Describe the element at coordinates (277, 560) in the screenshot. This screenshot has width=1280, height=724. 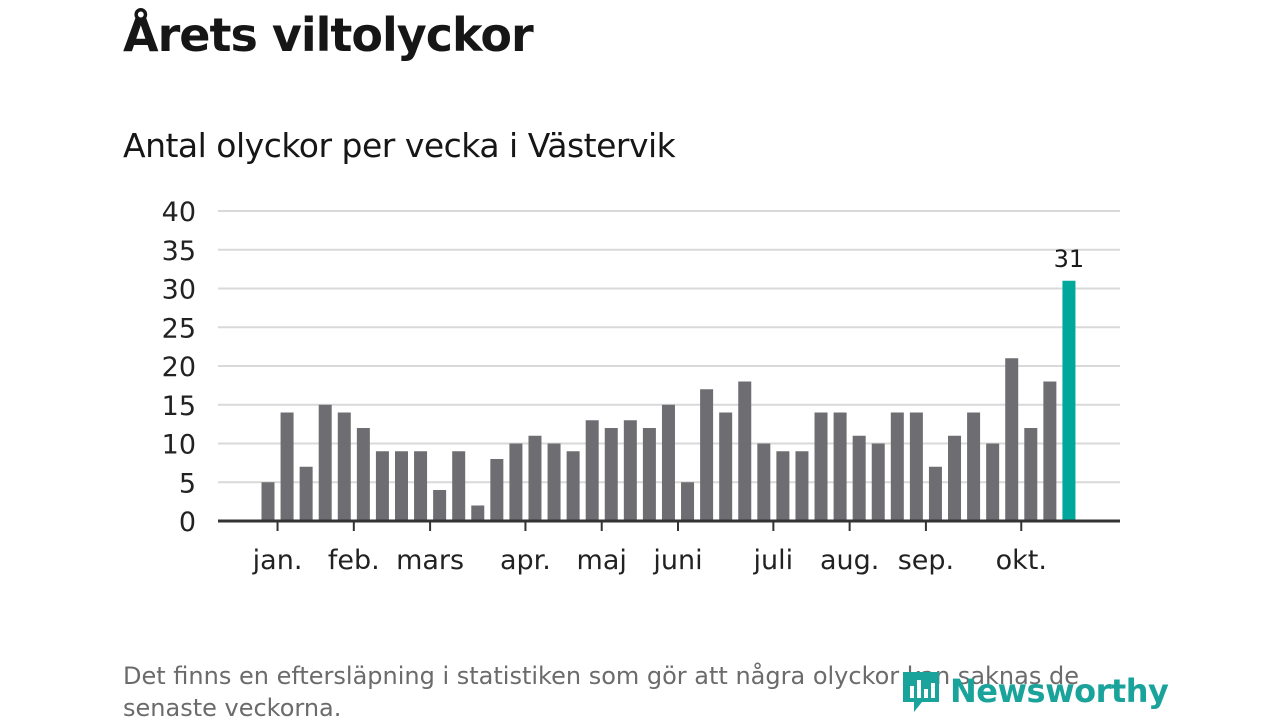
I see `x-tick-label: jan.` at that location.